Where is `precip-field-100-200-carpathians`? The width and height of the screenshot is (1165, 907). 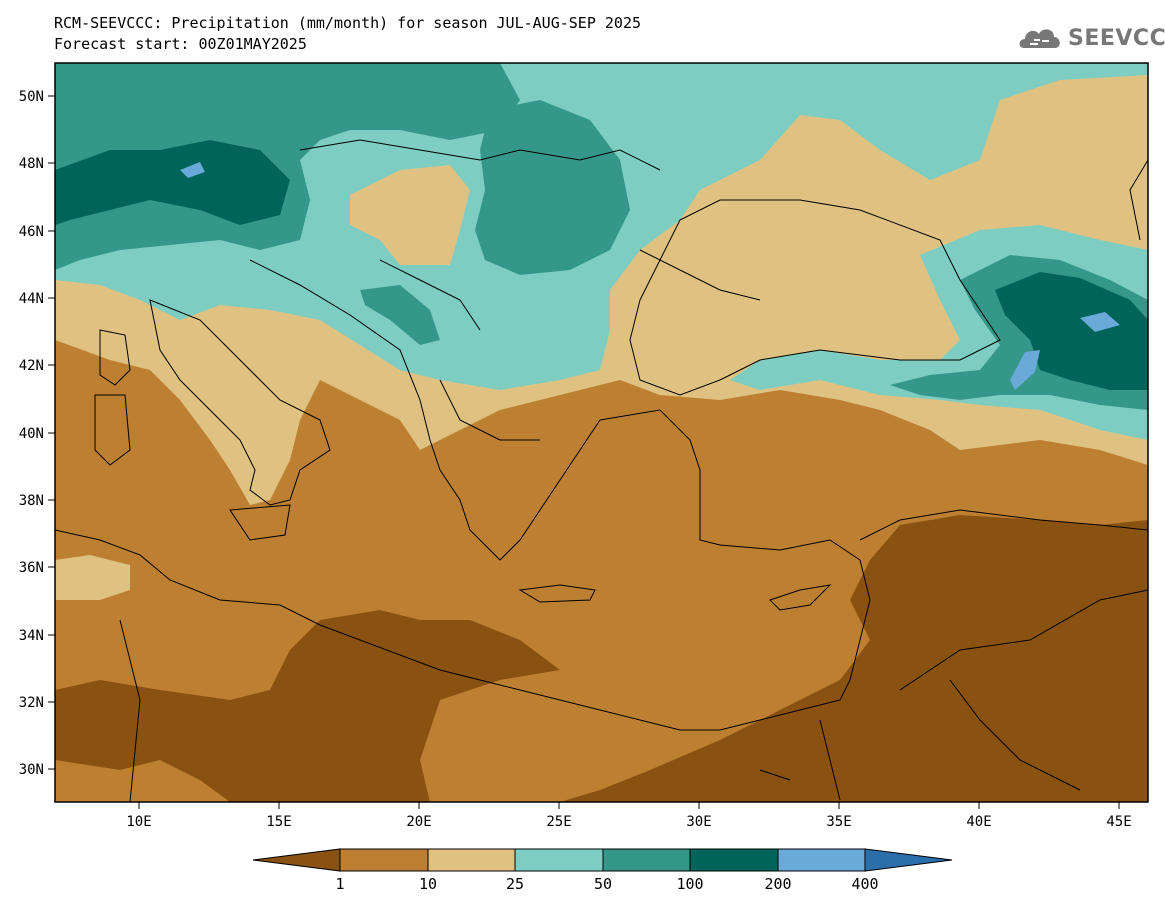 precip-field-100-200-carpathians is located at coordinates (552, 187).